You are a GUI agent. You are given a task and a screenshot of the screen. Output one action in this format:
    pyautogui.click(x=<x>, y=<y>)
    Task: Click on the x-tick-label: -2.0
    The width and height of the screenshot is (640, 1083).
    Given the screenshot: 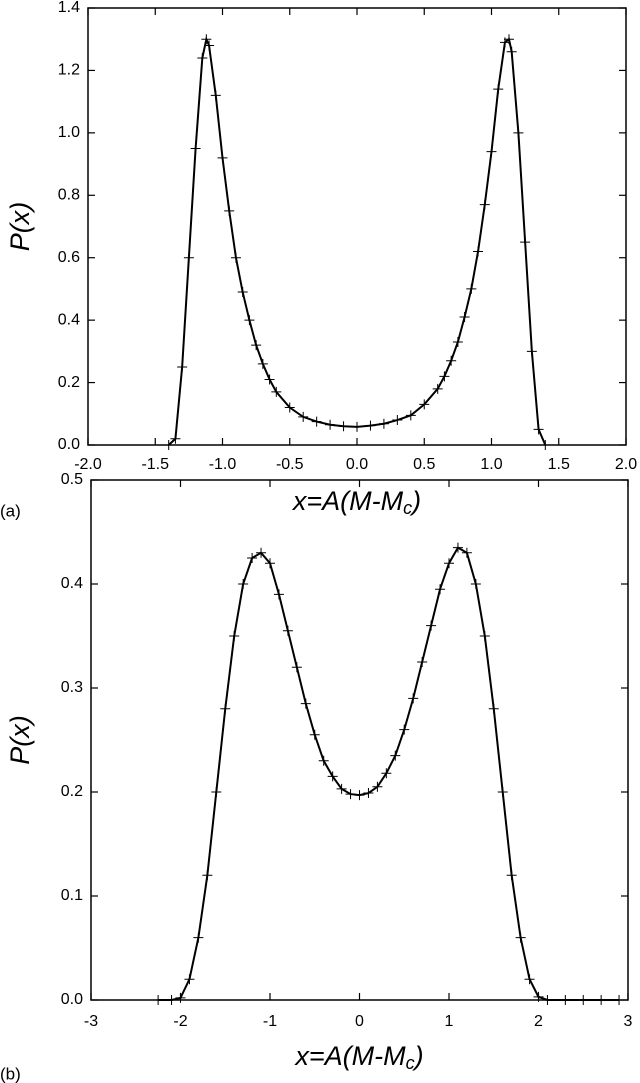 What is the action you would take?
    pyautogui.click(x=88, y=464)
    